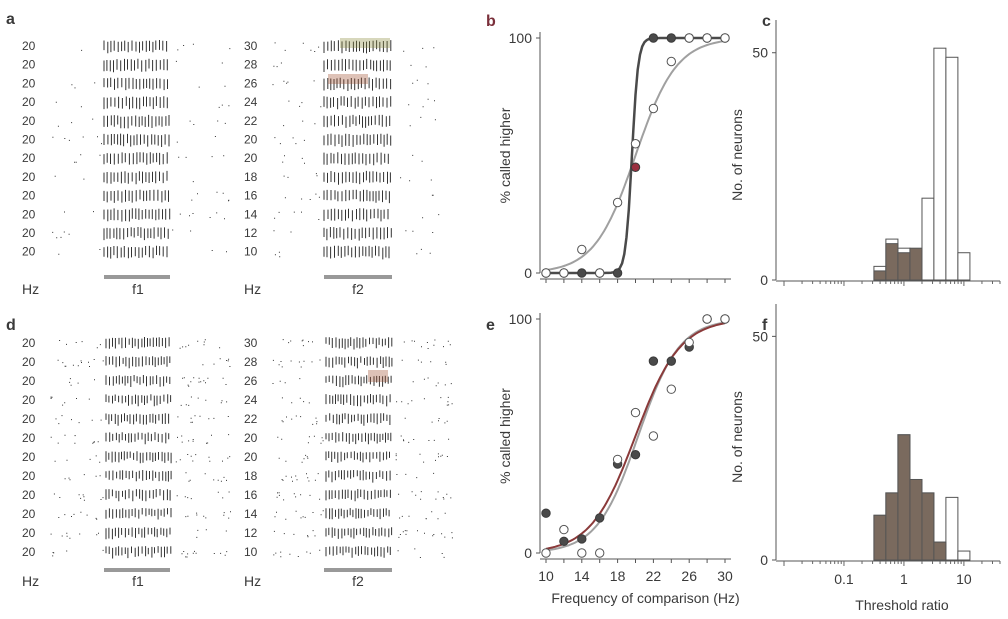 Image resolution: width=1008 pixels, height=619 pixels. What do you see at coordinates (760, 53) in the screenshot?
I see `y-tick-label: 50` at bounding box center [760, 53].